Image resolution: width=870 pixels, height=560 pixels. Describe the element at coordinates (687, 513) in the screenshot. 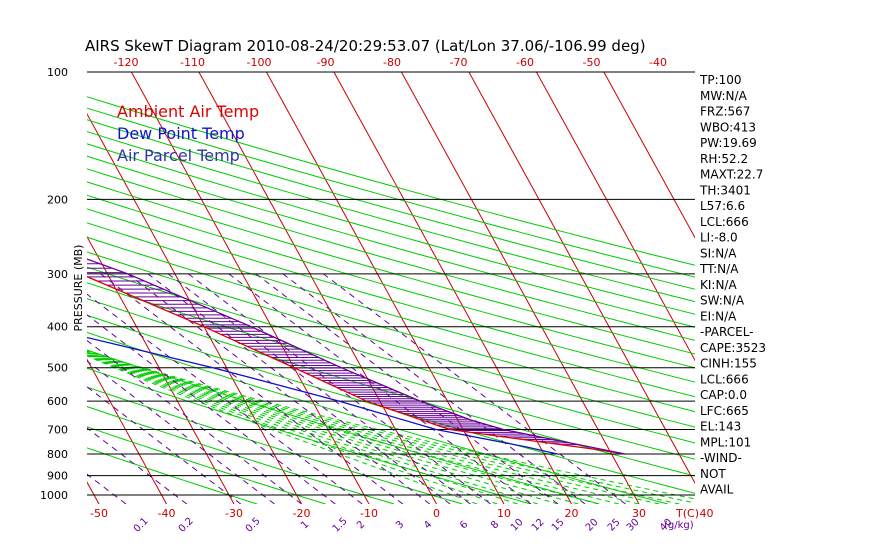

I see `temp-unit-label: T(C)` at that location.